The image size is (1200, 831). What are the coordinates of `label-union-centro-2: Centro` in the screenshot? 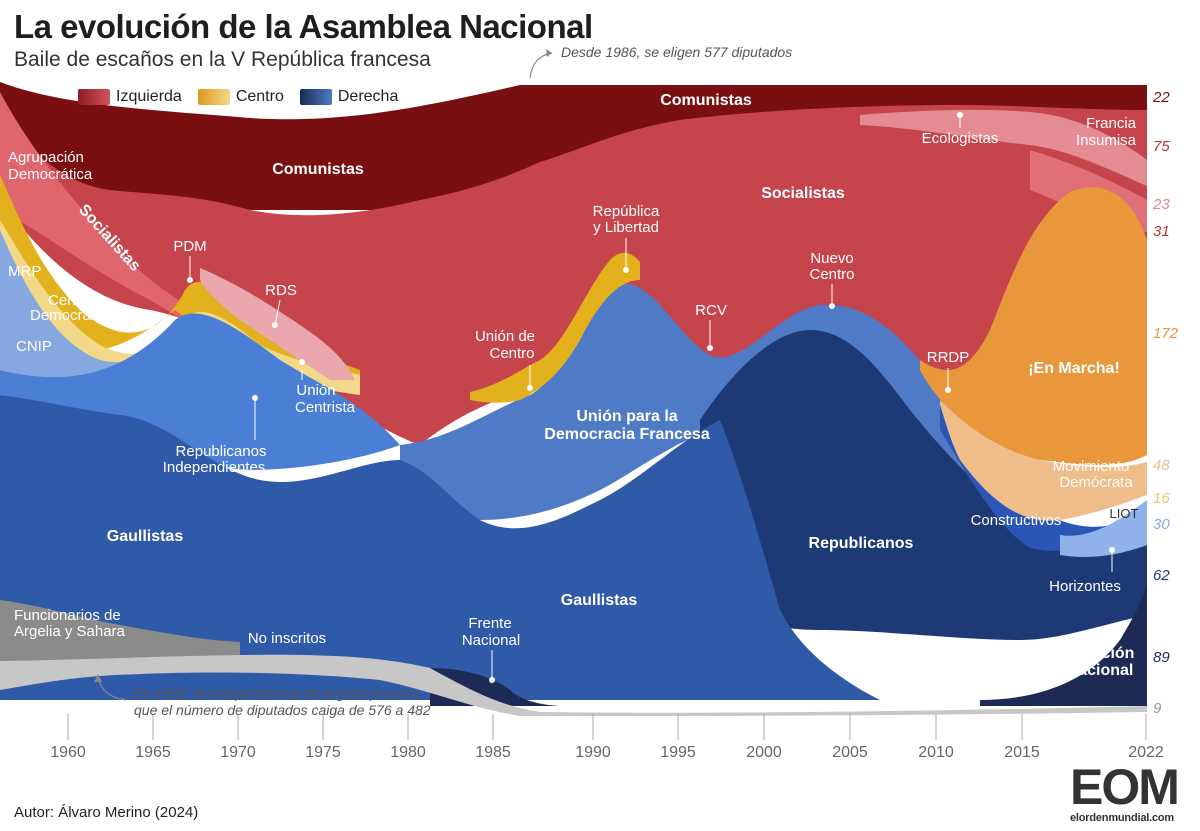 It's located at (511, 353).